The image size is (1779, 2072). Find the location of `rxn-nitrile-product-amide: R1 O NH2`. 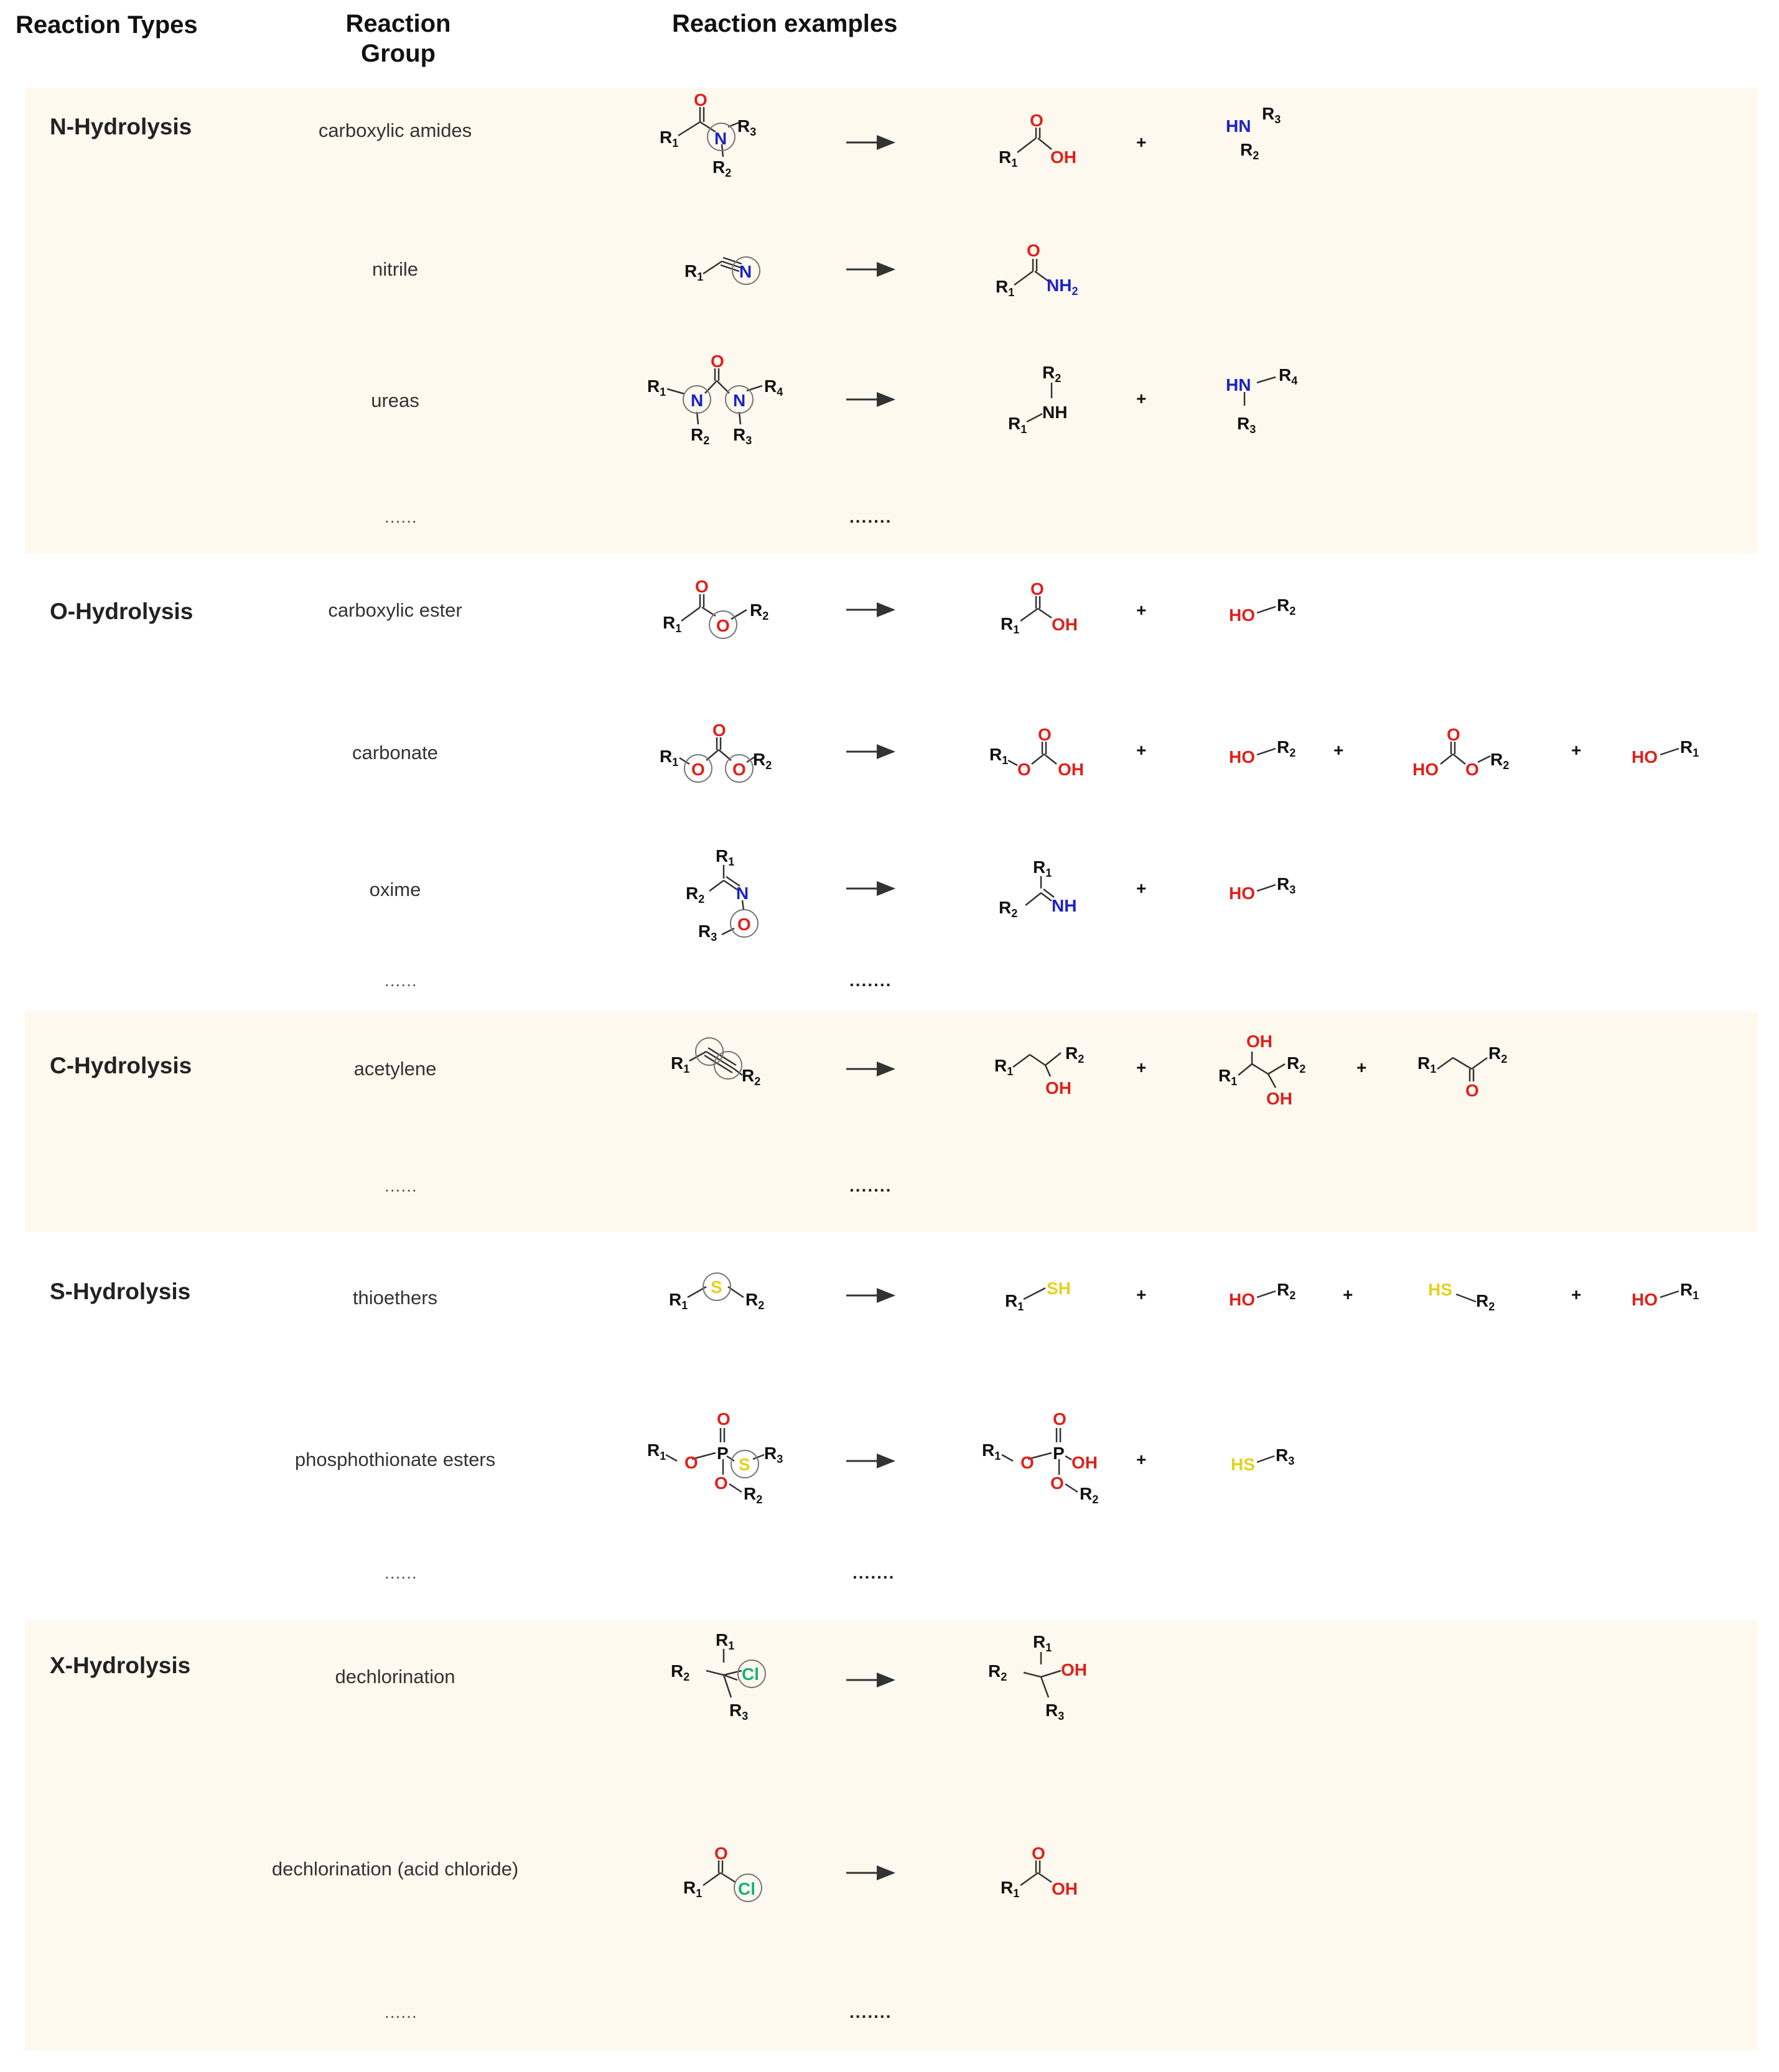

rxn-nitrile-product-amide: R1 O NH2 is located at coordinates (1037, 270).